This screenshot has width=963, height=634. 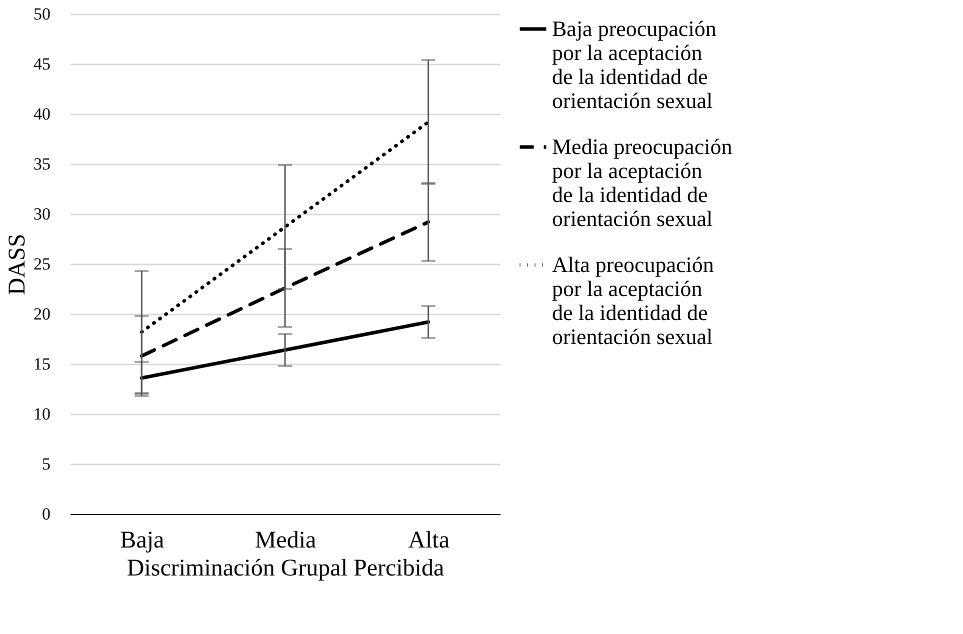 What do you see at coordinates (429, 541) in the screenshot?
I see `x-tick-label: Alta` at bounding box center [429, 541].